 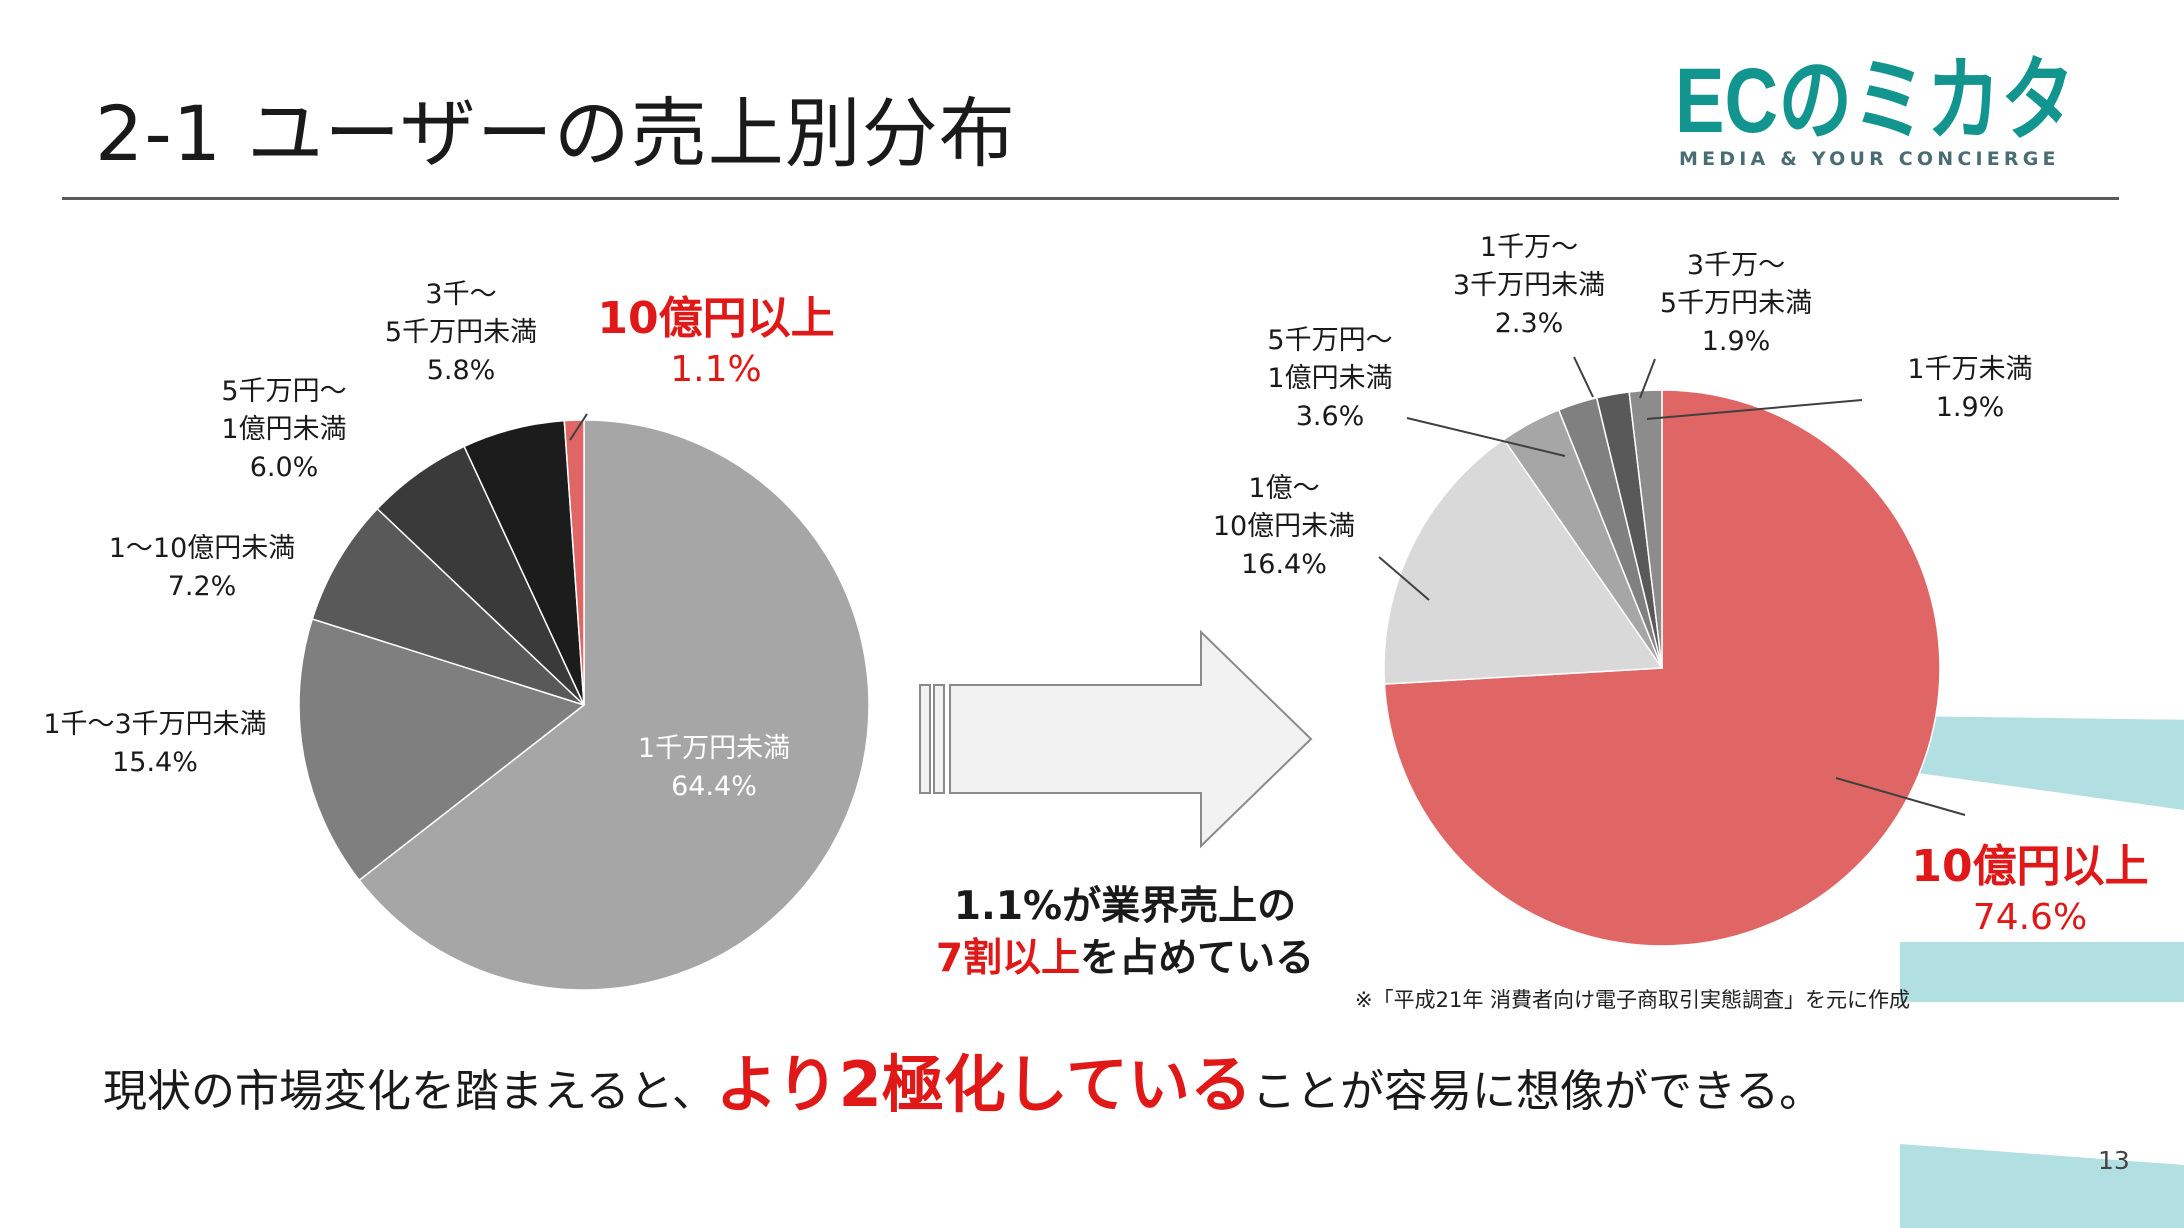 What do you see at coordinates (1632, 1000) in the screenshot?
I see `source-note: ※「平成21年 消費者向け電子商取引実態調査」を元に作成` at bounding box center [1632, 1000].